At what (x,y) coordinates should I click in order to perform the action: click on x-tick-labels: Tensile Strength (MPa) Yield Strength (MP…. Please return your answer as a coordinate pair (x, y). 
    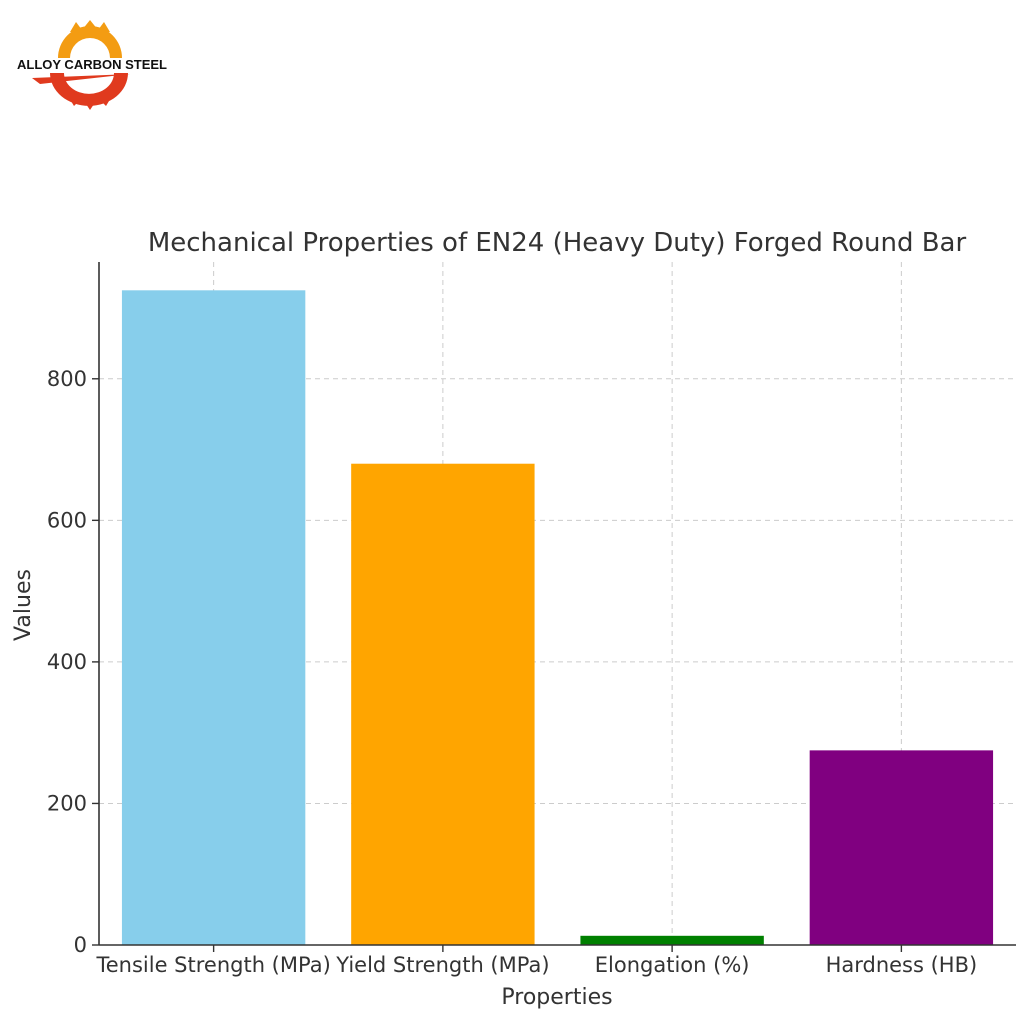
    Looking at the image, I should click on (536, 961).